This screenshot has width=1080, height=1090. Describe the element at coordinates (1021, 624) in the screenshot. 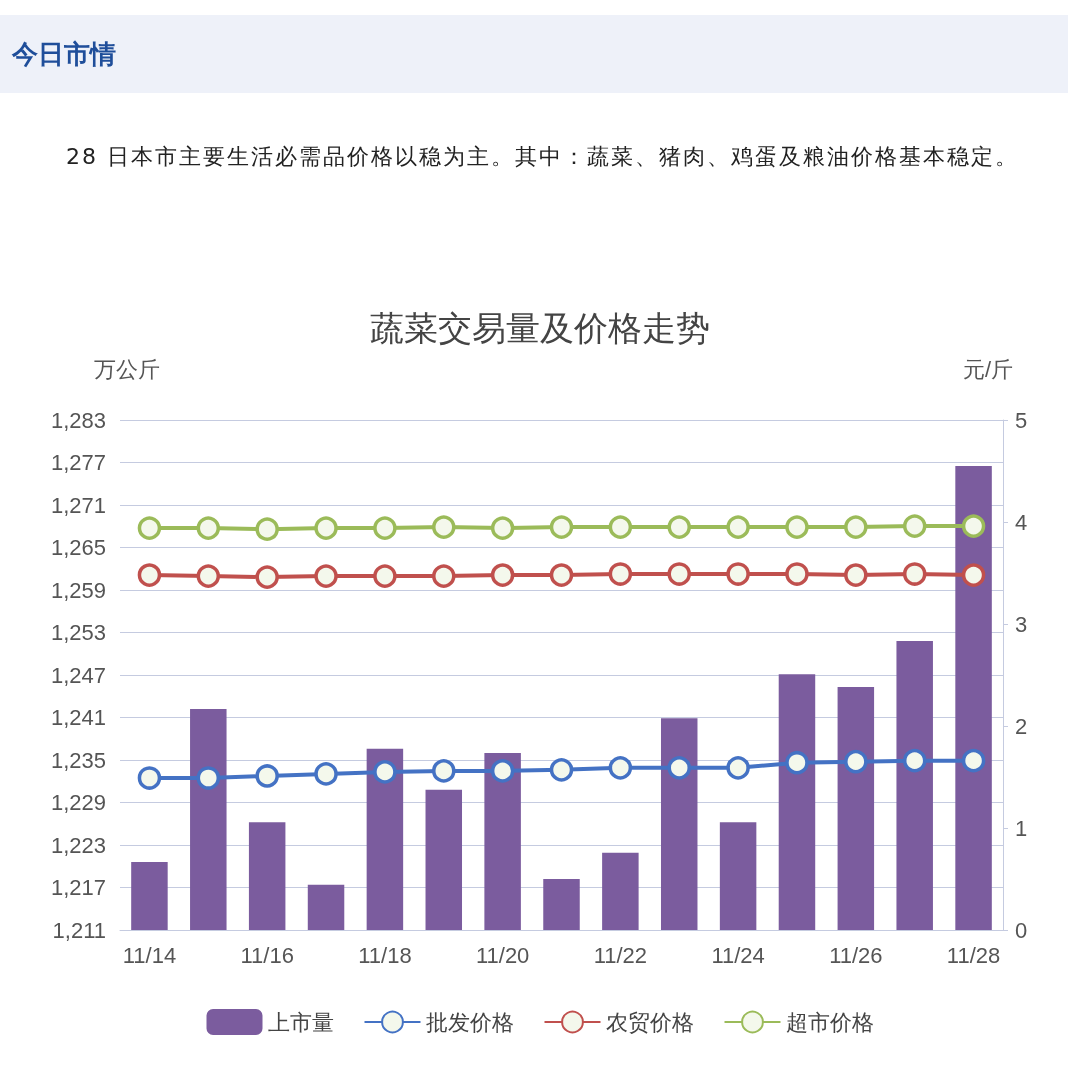

I see `y2-tick-label: 3` at that location.